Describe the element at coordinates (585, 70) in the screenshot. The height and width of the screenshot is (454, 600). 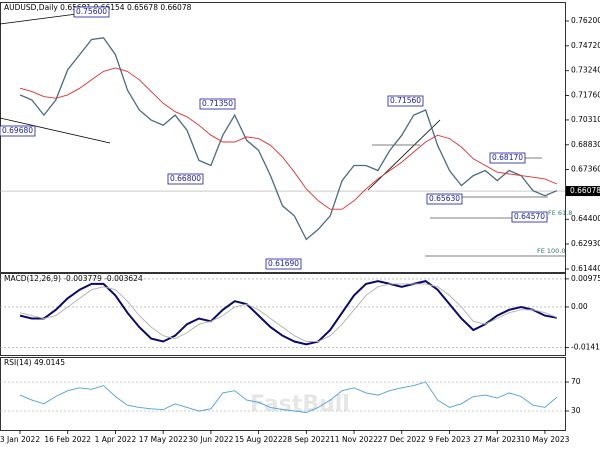
I see `y-tick-label: 0.73240` at that location.